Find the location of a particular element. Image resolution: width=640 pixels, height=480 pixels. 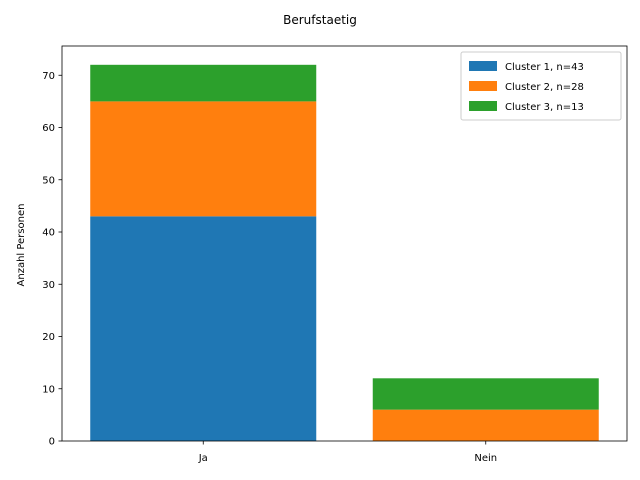

legend-box is located at coordinates (541, 86).